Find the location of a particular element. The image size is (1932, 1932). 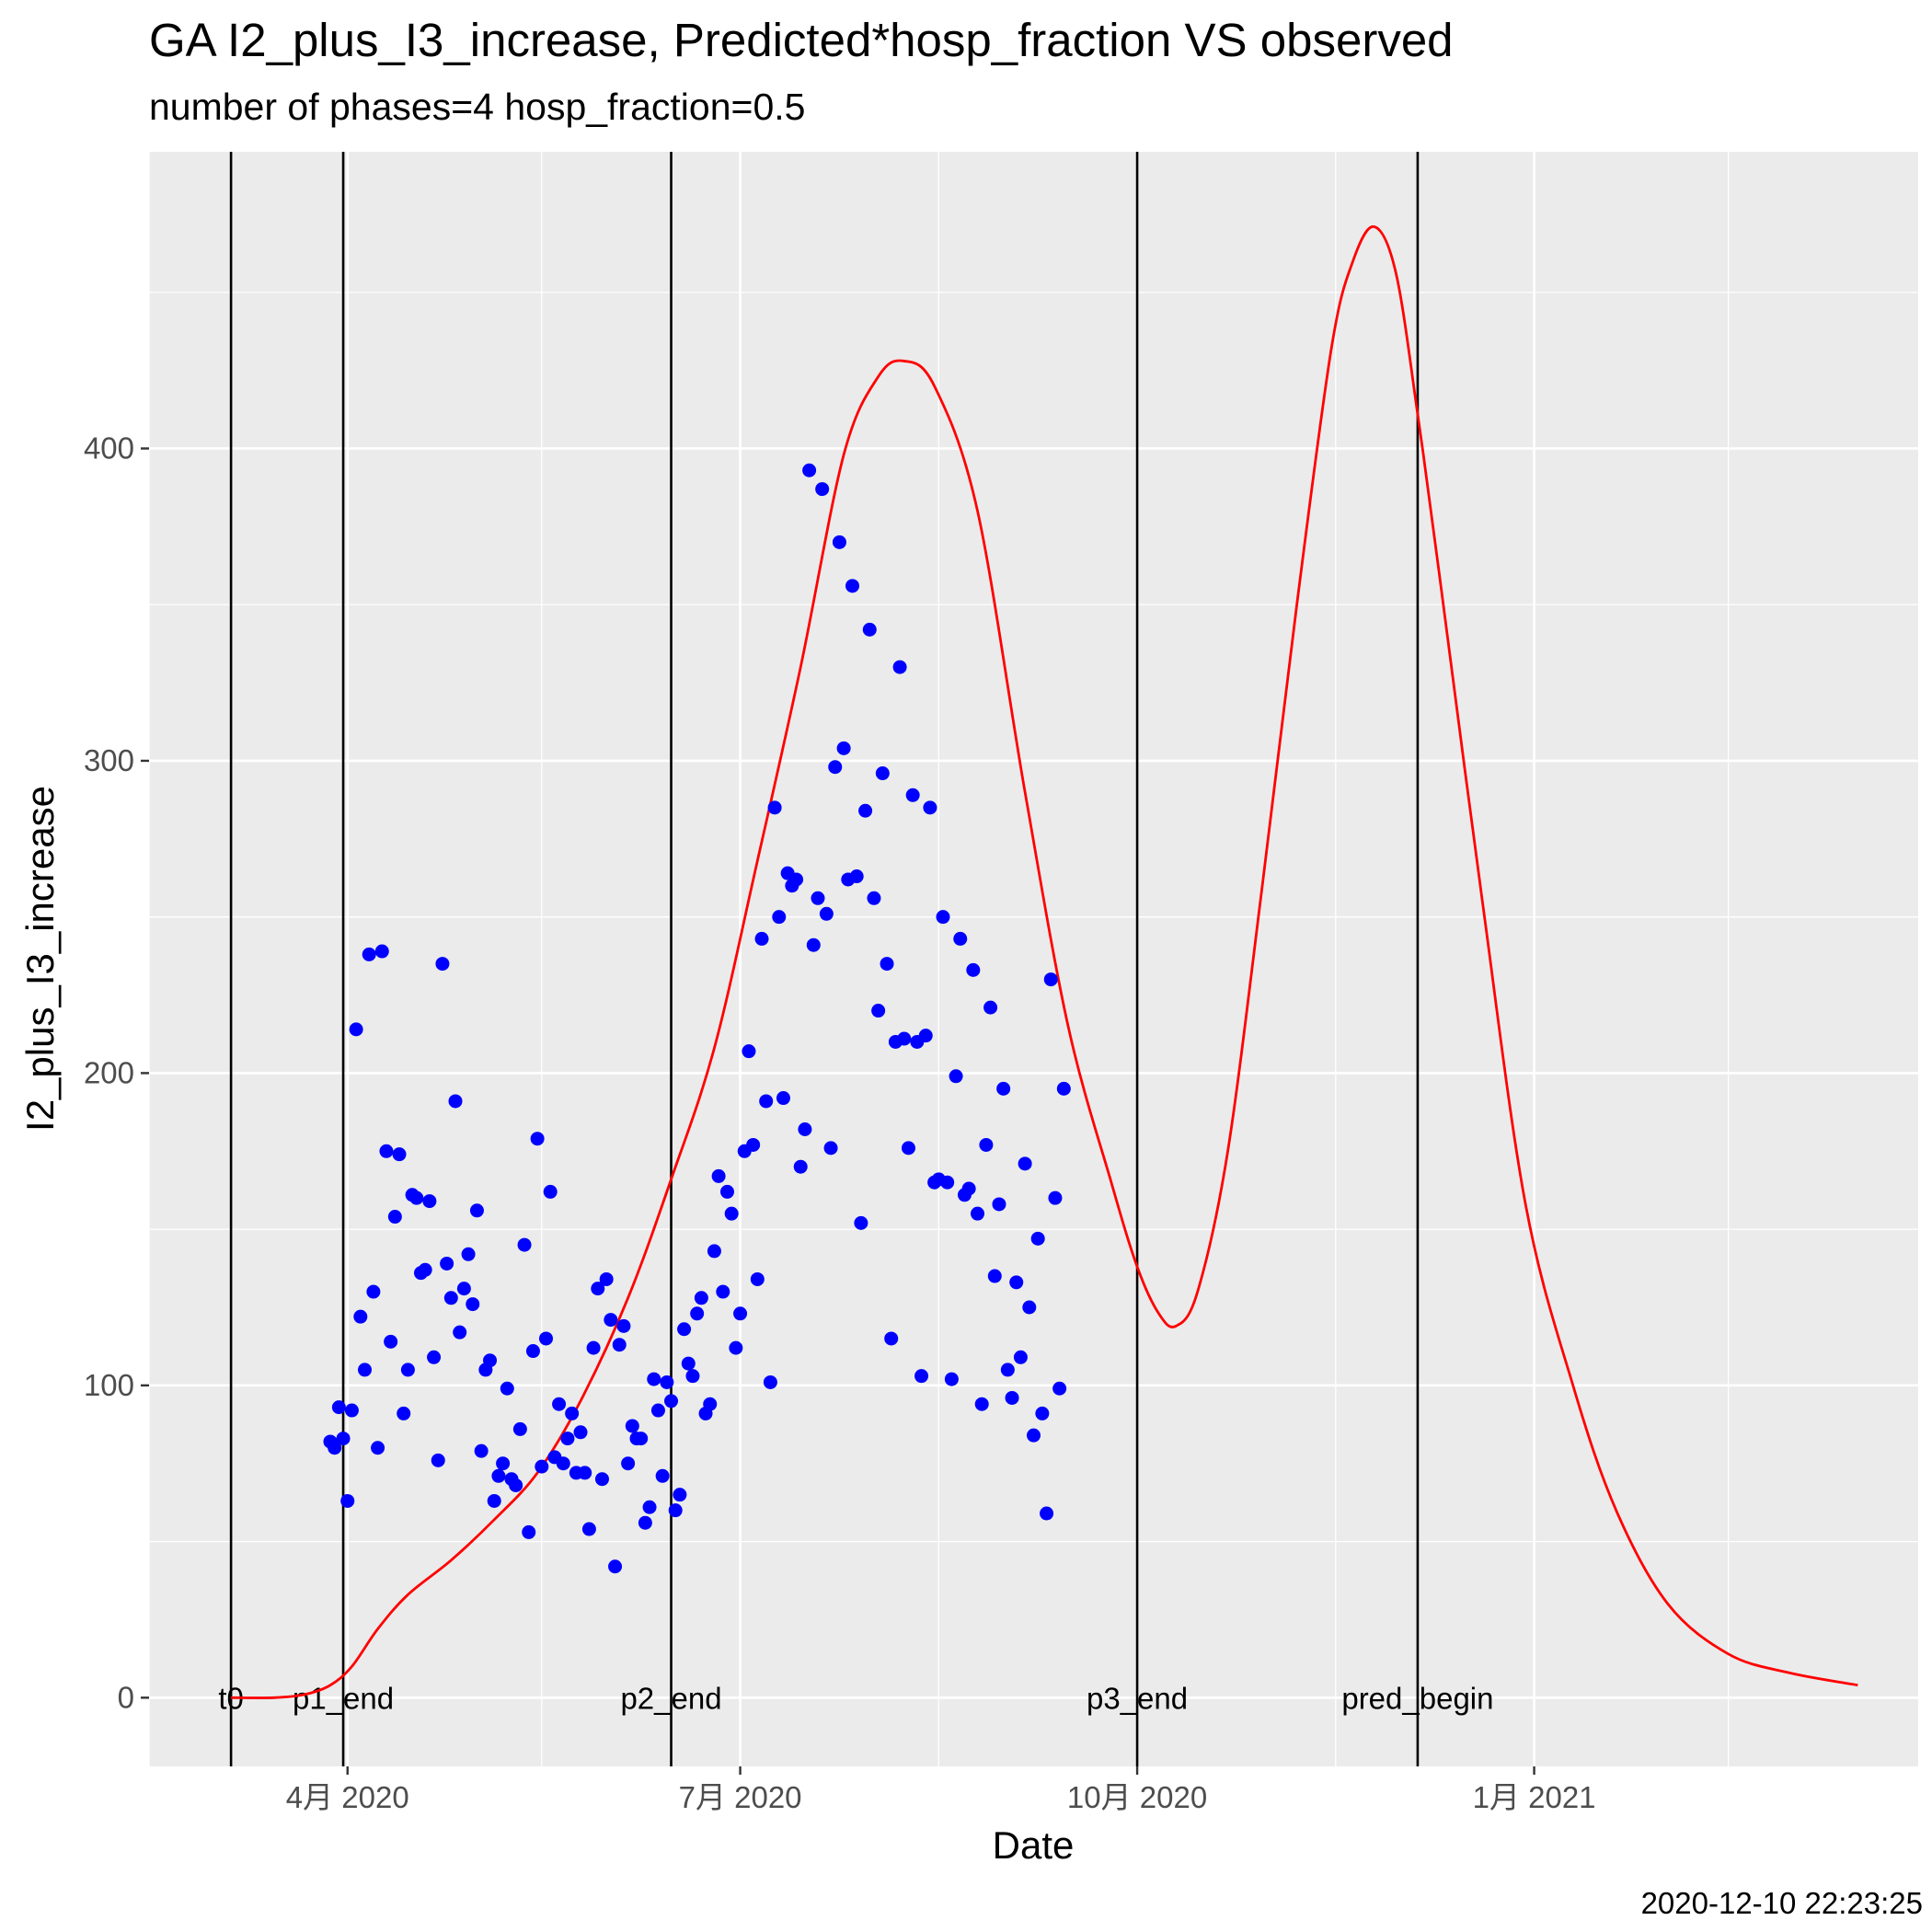

y-tick-label: 400 is located at coordinates (109, 448).